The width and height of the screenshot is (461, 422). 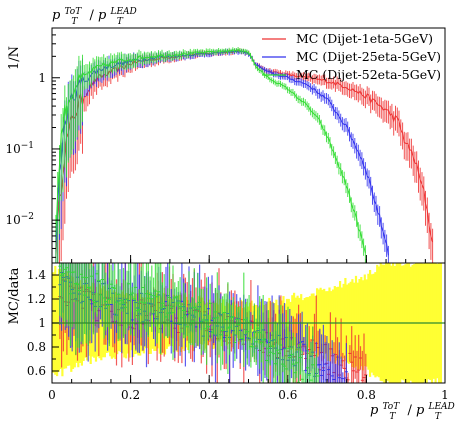 What do you see at coordinates (122, 12) in the screenshot?
I see `title-sup2: LEAD` at bounding box center [122, 12].